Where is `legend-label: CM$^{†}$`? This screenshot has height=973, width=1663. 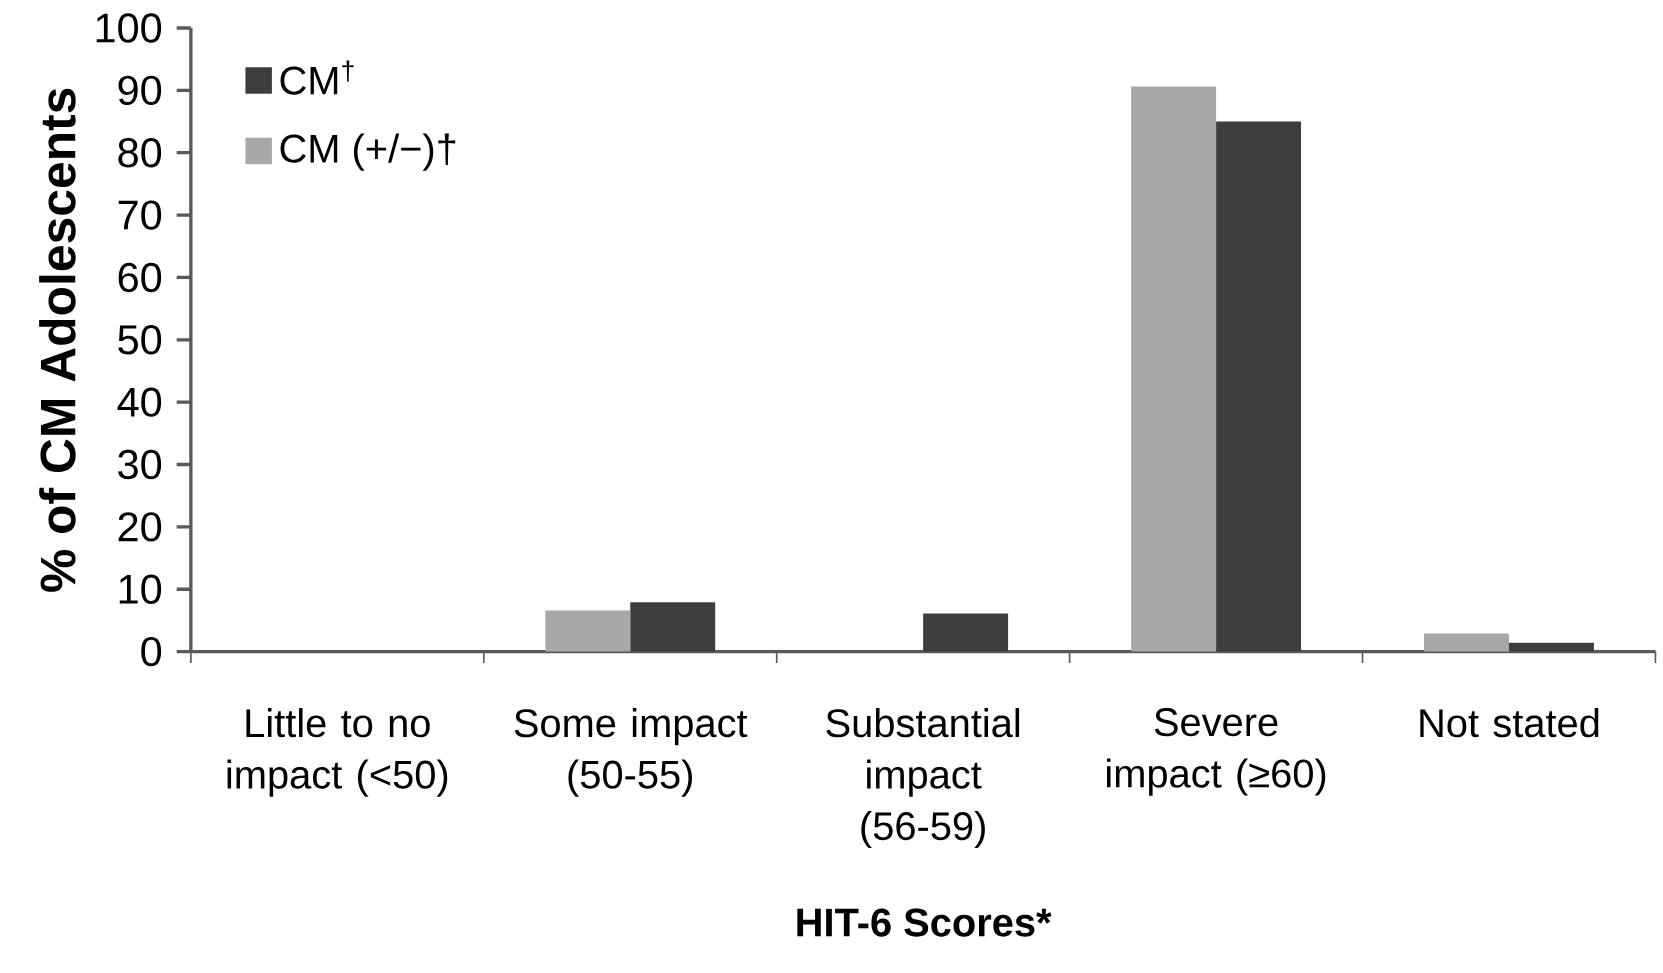
legend-label: CM$^{†}$ is located at coordinates (317, 77).